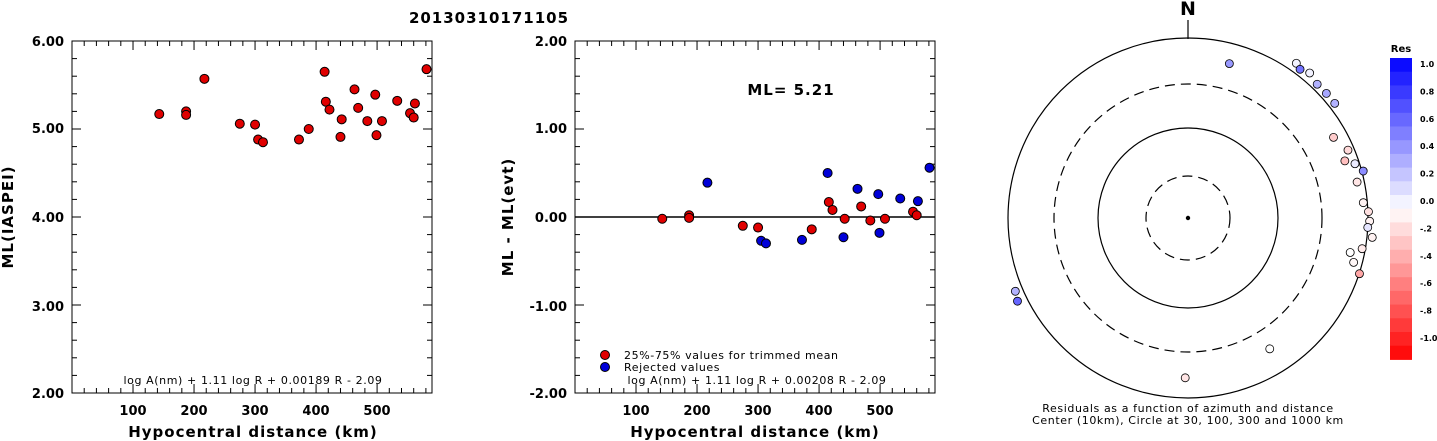 The height and width of the screenshot is (441, 1437). Describe the element at coordinates (551, 129) in the screenshot. I see `middle-y-tick-label: 1.00` at that location.